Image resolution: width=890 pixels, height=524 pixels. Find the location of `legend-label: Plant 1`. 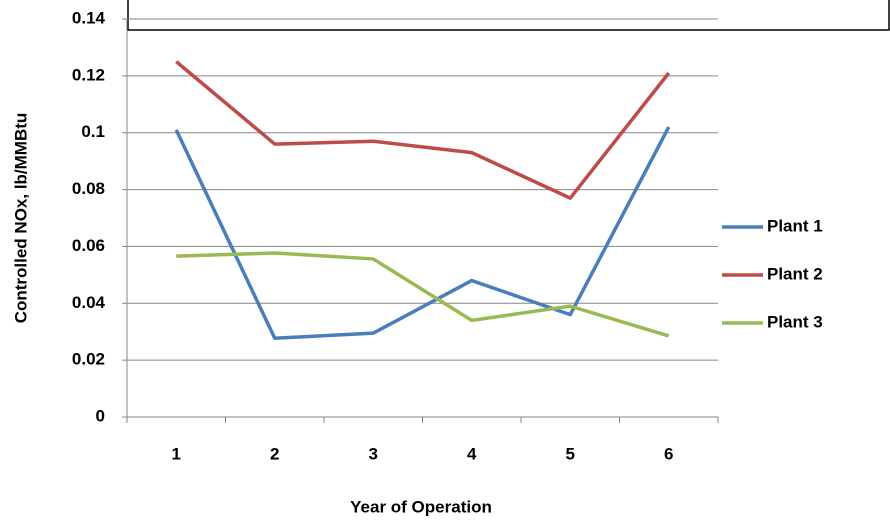

legend-label: Plant 1 is located at coordinates (795, 225).